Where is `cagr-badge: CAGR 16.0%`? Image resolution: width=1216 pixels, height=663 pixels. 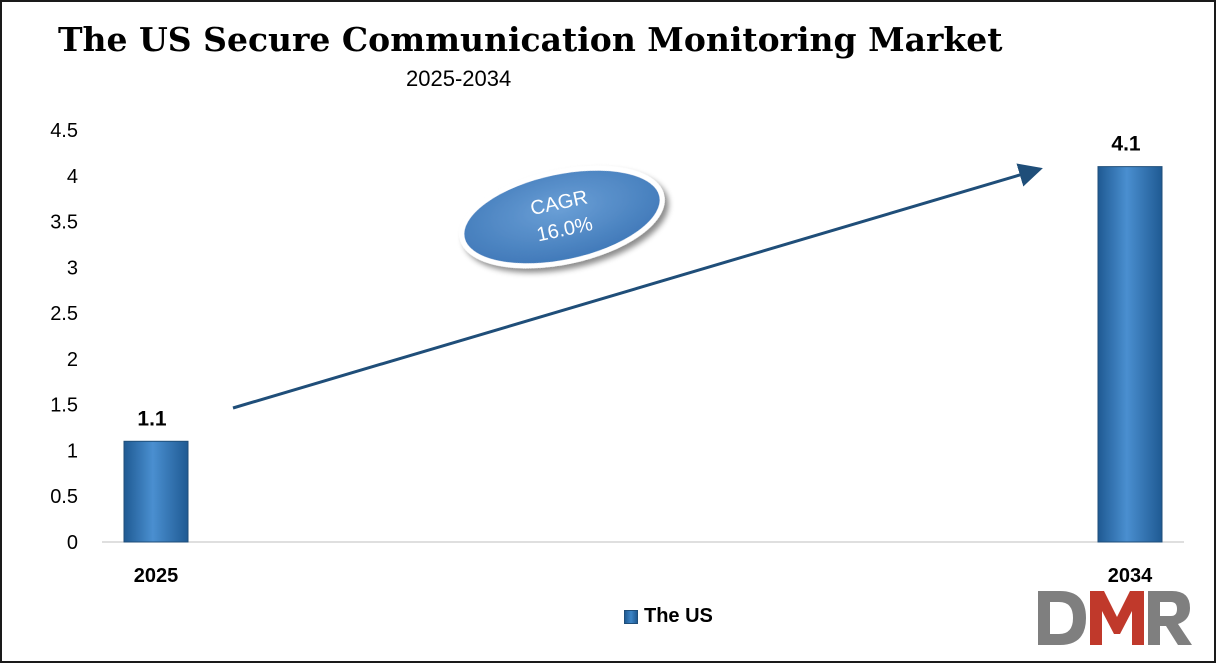 cagr-badge: CAGR 16.0% is located at coordinates (562, 217).